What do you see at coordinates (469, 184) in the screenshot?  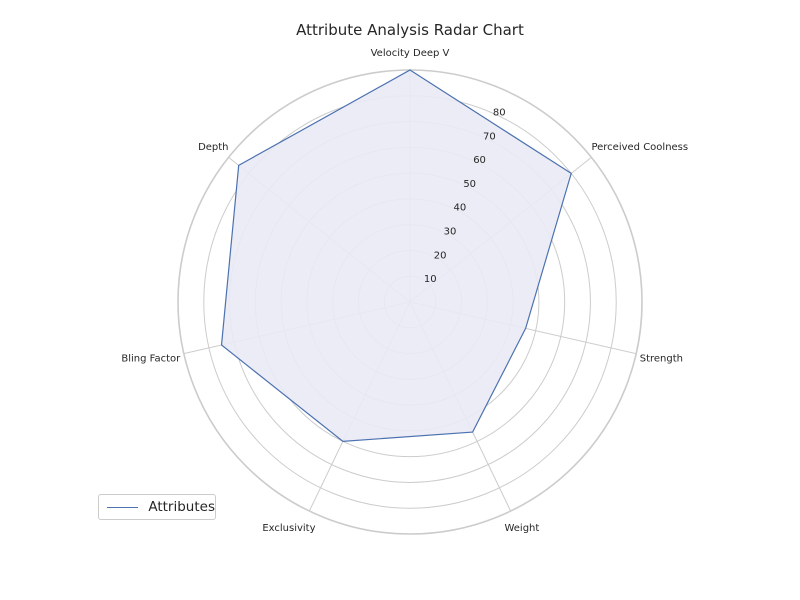 I see `r-tick-label: 50` at bounding box center [469, 184].